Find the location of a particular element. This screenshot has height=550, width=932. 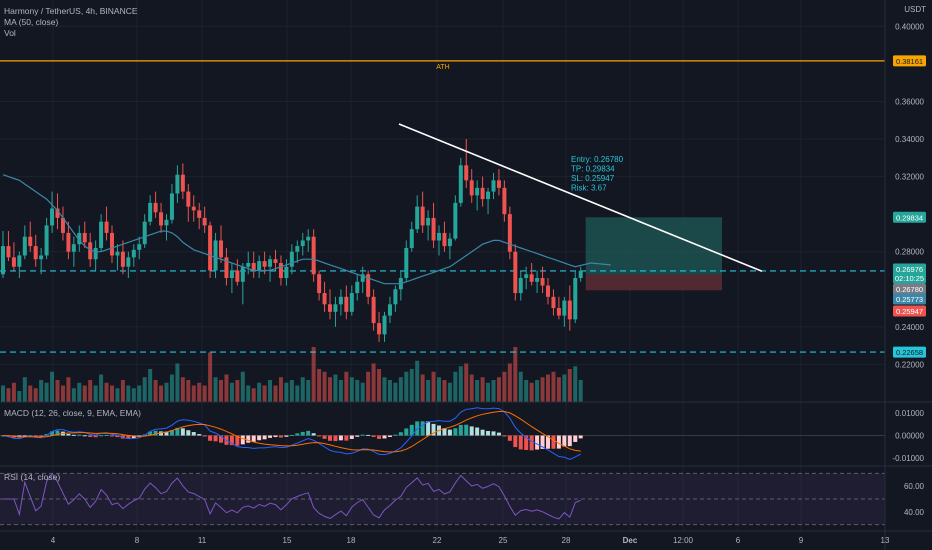

price-badge-text-ma: 0.25773 is located at coordinates (909, 299).